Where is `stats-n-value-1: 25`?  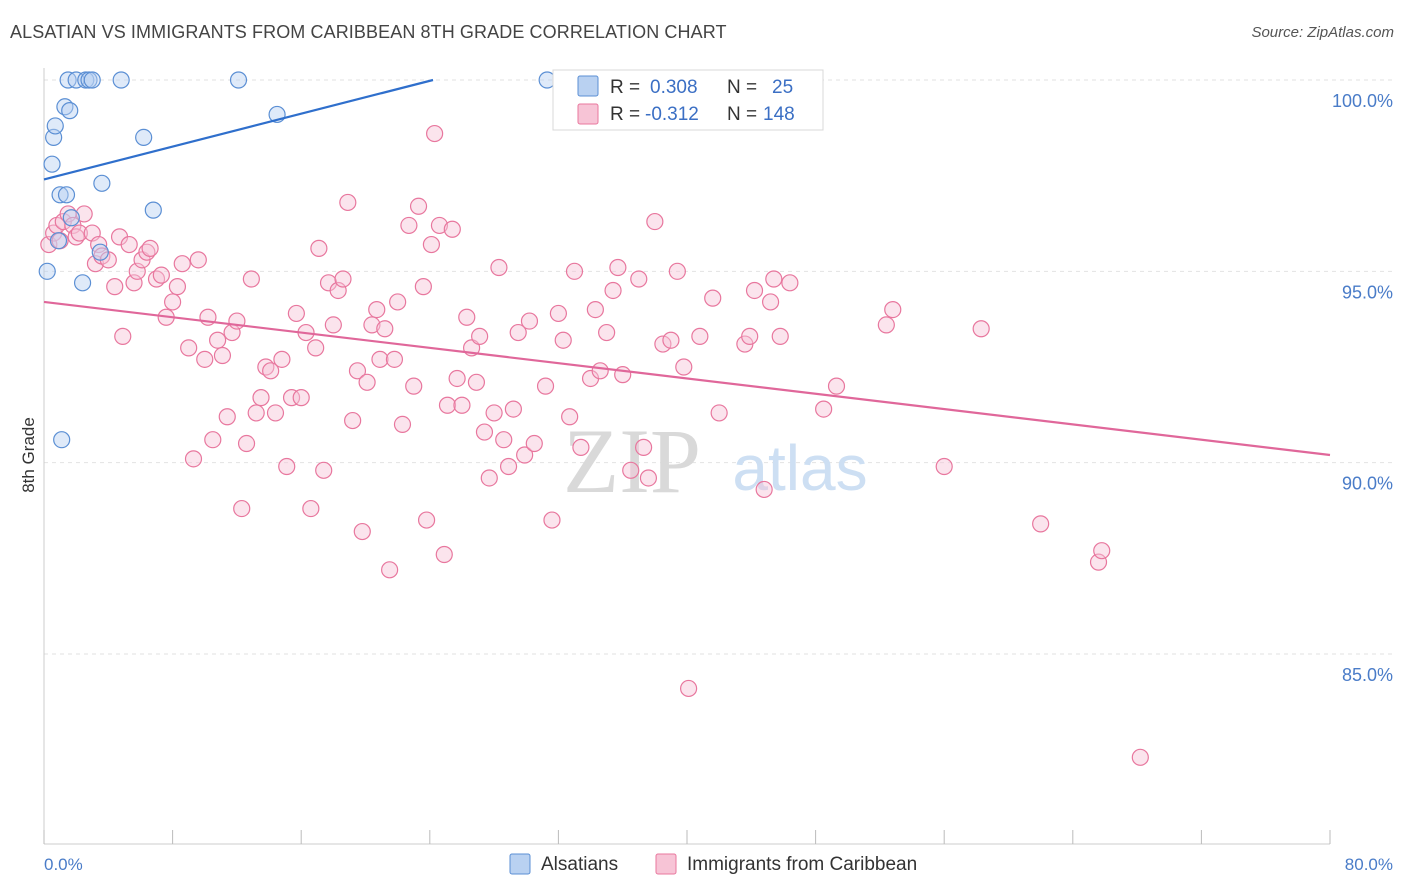 stats-n-value-1: 25 is located at coordinates (782, 87).